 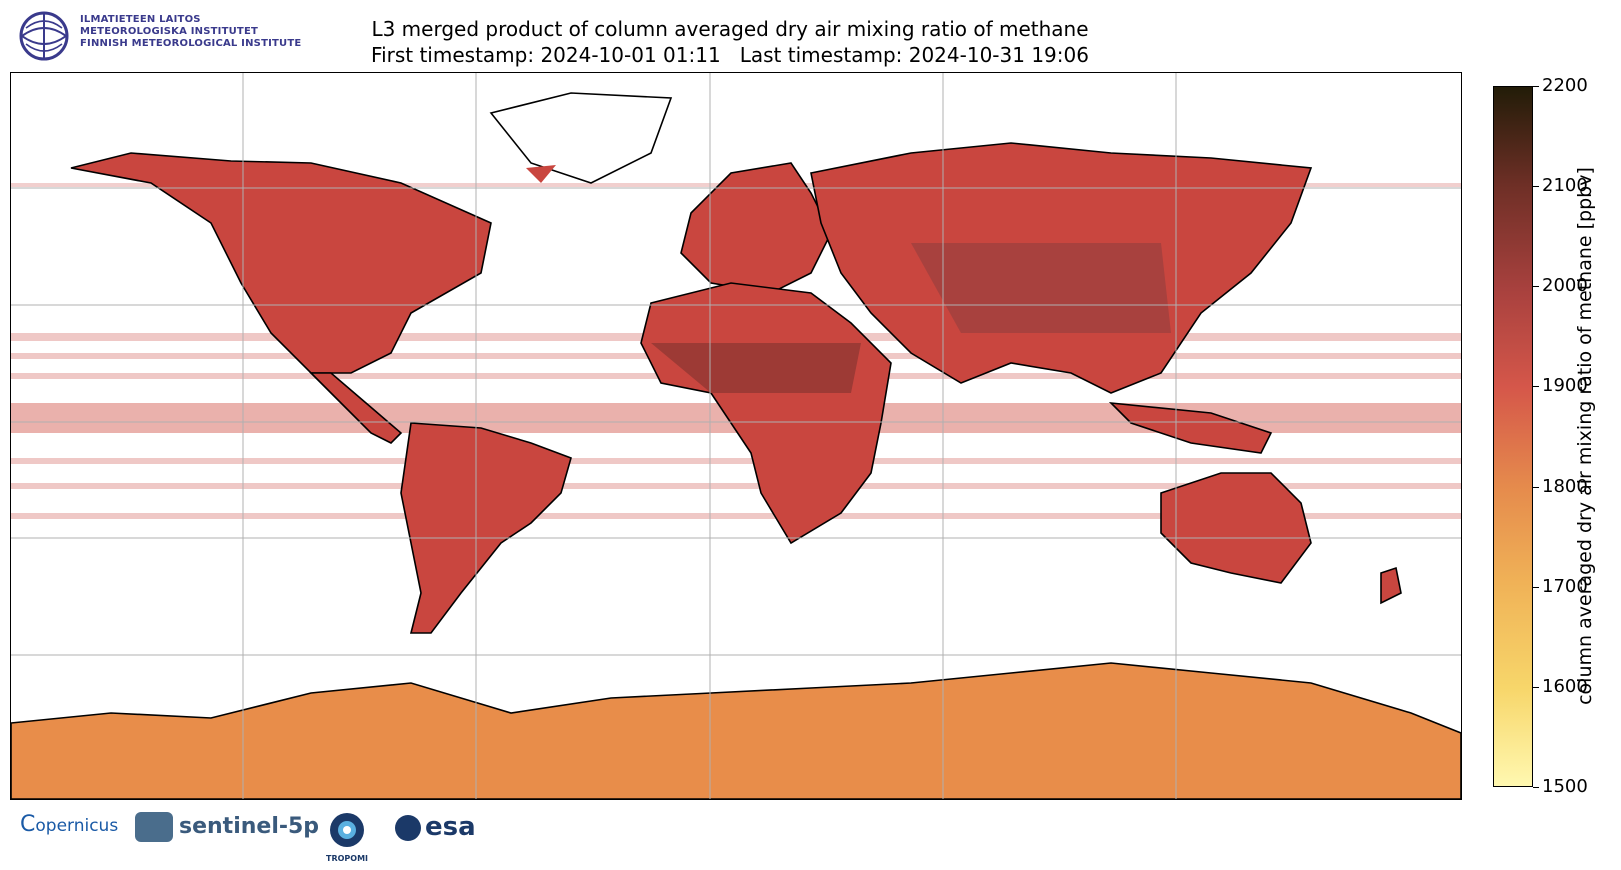 I want to click on greenland, so click(x=581, y=138).